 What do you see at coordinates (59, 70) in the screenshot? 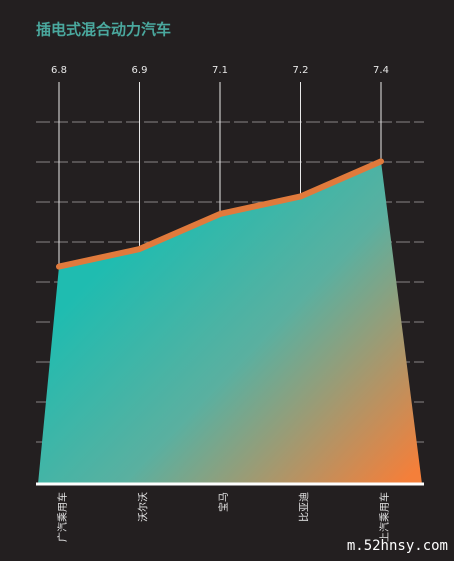
I see `value-label: 6.8` at bounding box center [59, 70].